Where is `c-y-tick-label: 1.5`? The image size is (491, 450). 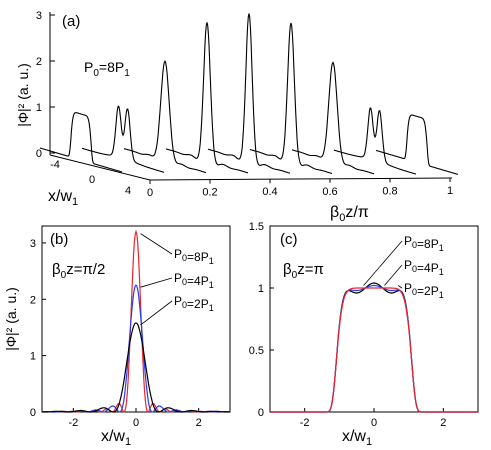
c-y-tick-label: 1.5 is located at coordinates (256, 227).